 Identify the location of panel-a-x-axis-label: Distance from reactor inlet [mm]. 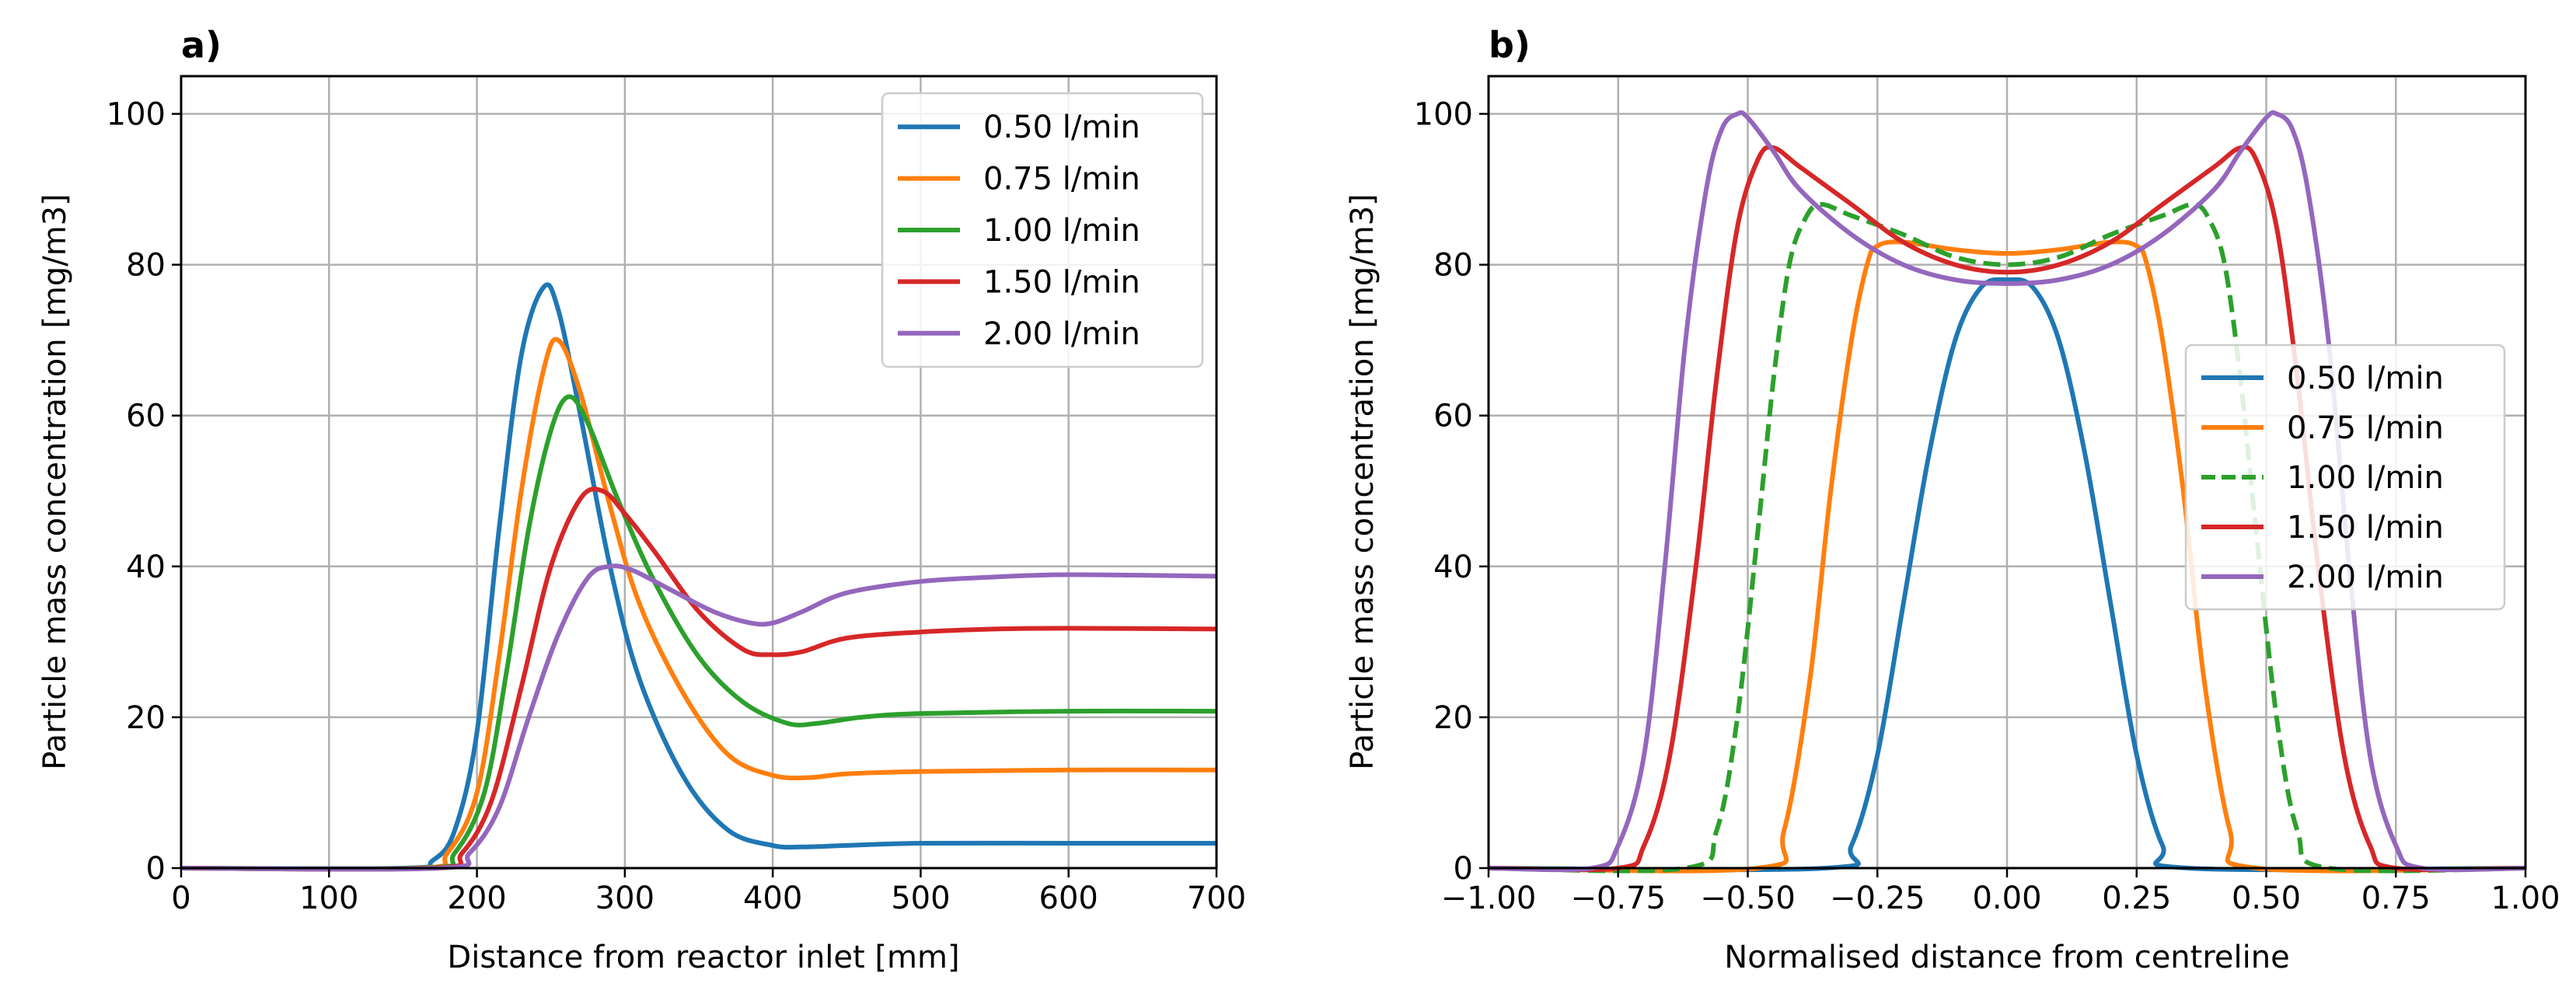
(703, 957).